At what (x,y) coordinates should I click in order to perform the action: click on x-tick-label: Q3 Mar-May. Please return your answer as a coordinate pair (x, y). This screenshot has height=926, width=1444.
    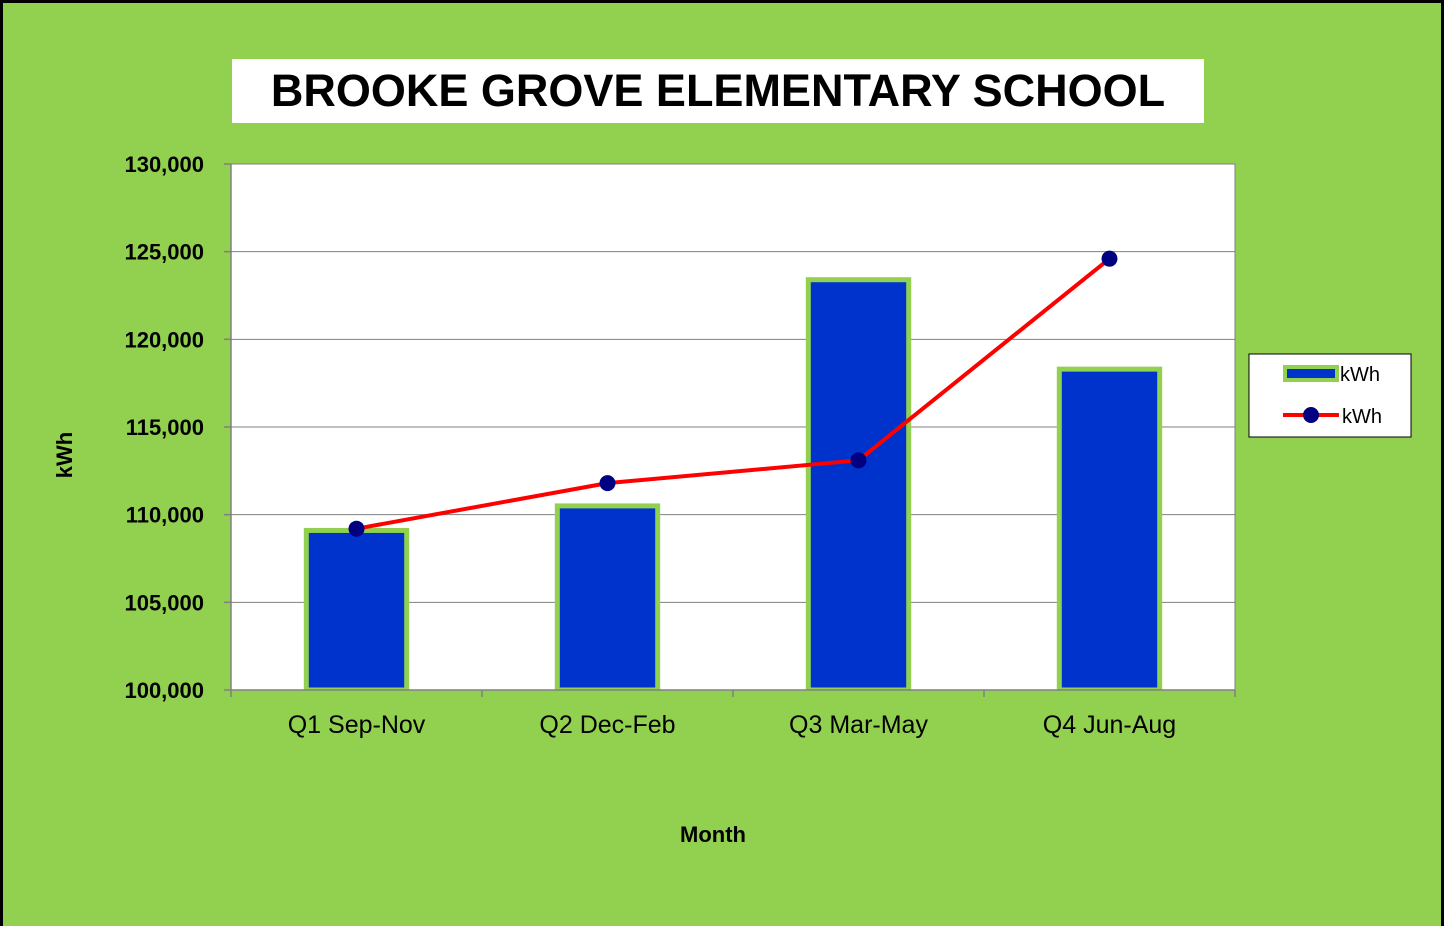
    Looking at the image, I should click on (858, 725).